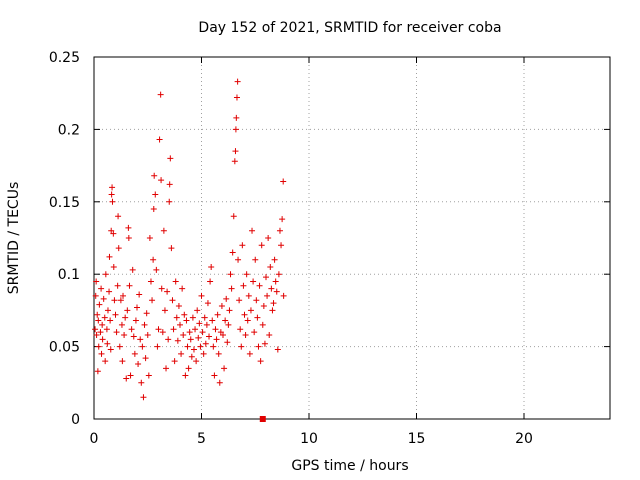  I want to click on x-tick-label: 10, so click(309, 439).